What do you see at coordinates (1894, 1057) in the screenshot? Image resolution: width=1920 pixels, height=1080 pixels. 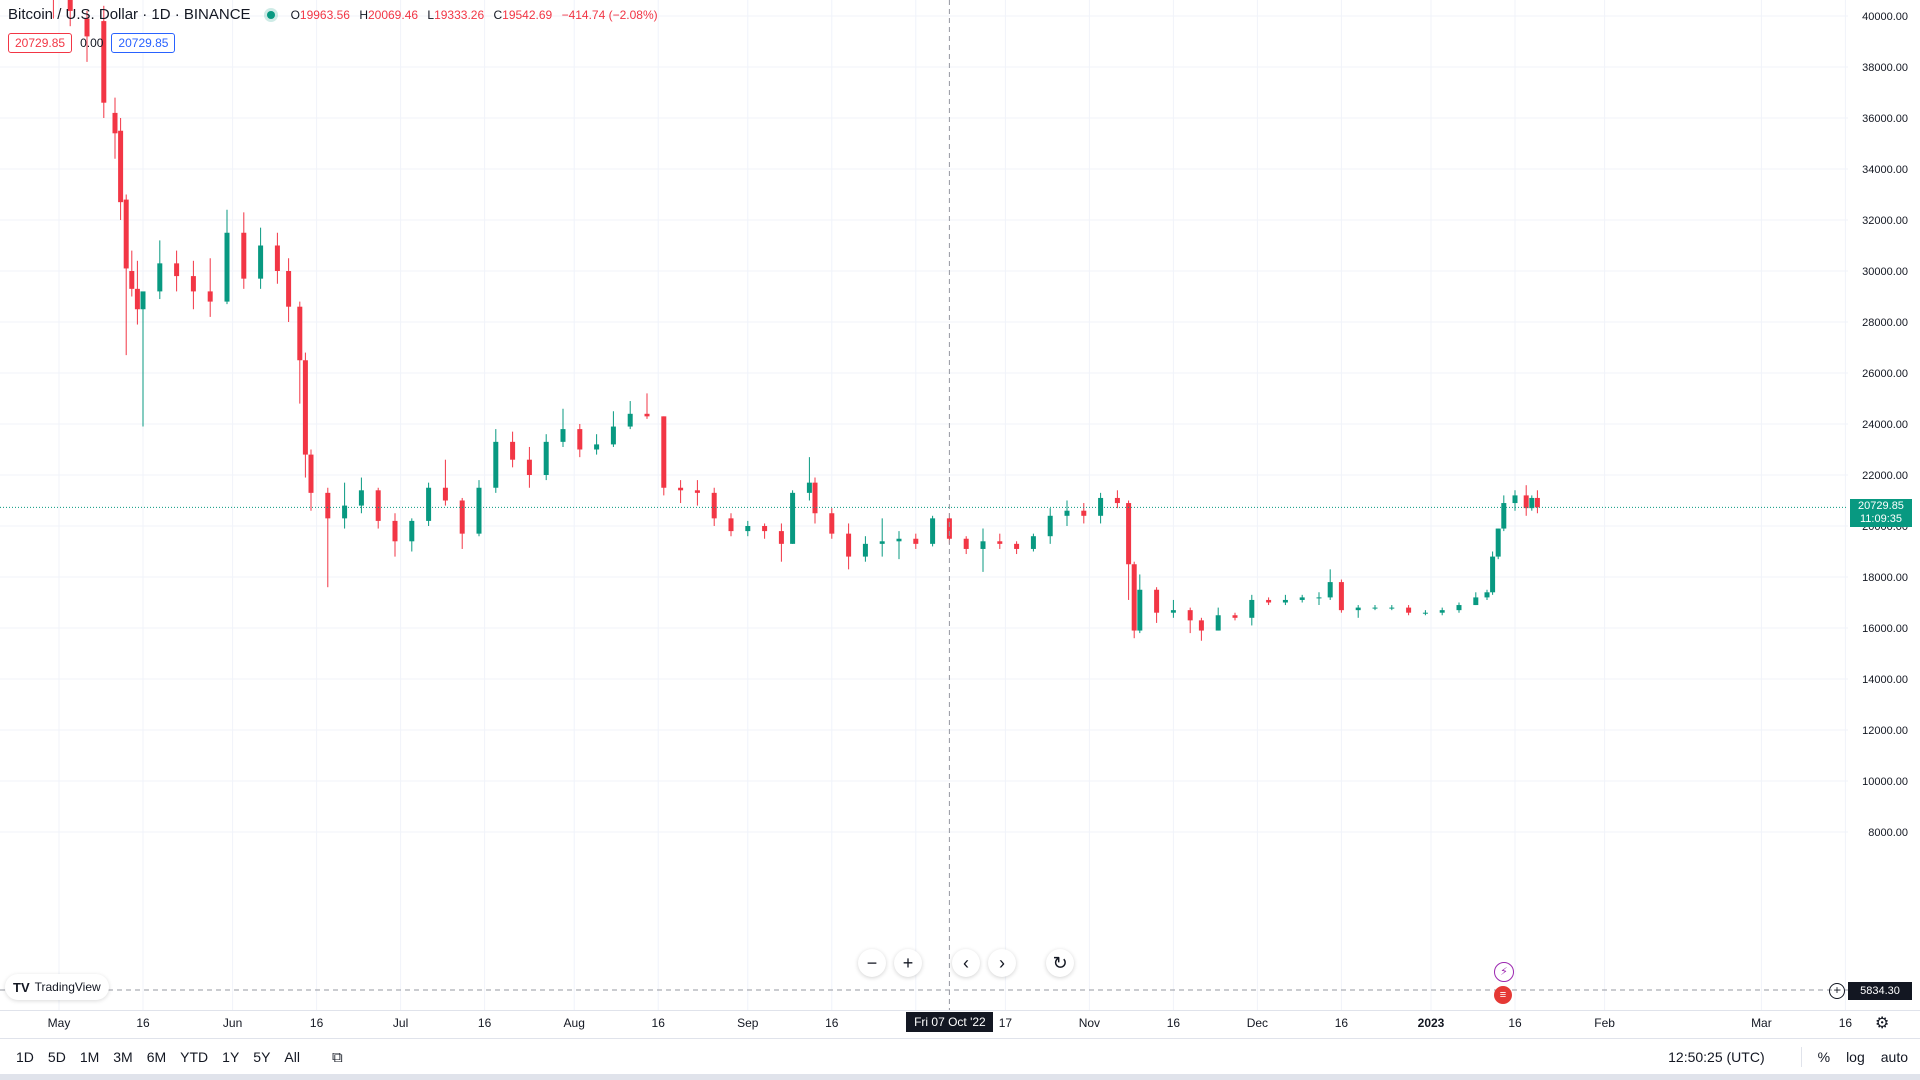 I see `auto-toggle: auto` at bounding box center [1894, 1057].